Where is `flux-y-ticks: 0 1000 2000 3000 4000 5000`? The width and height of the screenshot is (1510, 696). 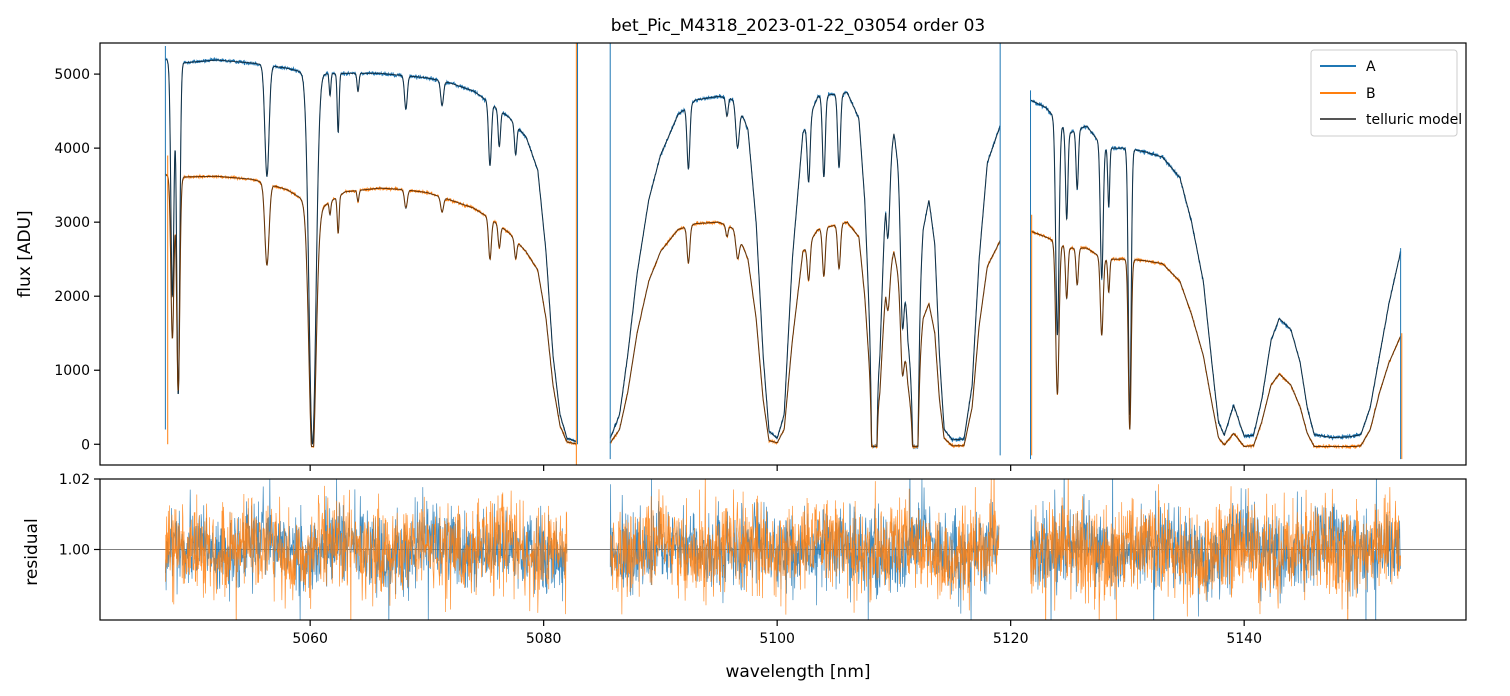
flux-y-ticks: 0 1000 2000 3000 4000 5000 is located at coordinates (77, 260).